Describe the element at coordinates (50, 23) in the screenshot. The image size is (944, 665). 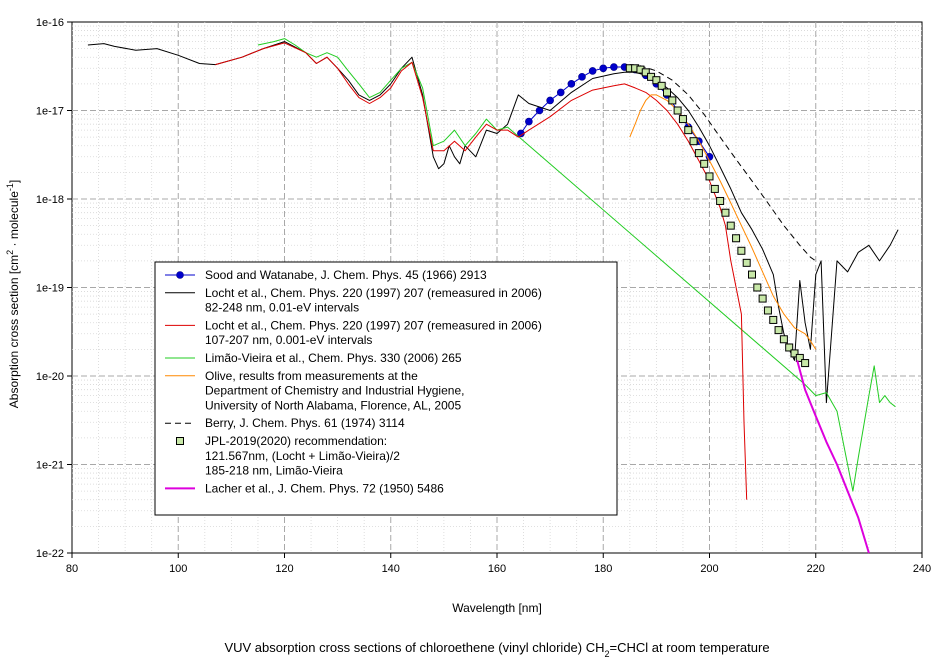
I see `y-tick-label: 1e-16` at that location.